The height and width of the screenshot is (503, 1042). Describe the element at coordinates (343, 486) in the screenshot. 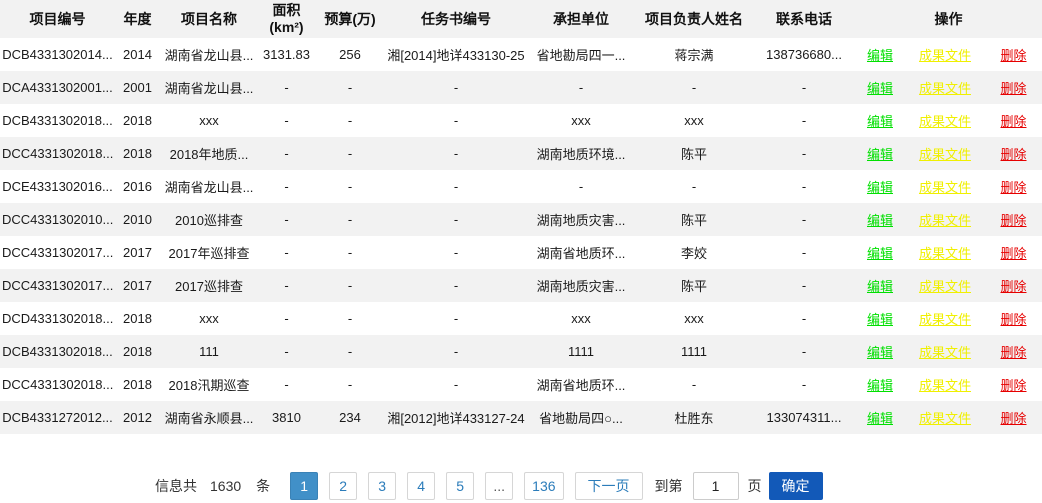

I see `page-button-2: 2` at that location.